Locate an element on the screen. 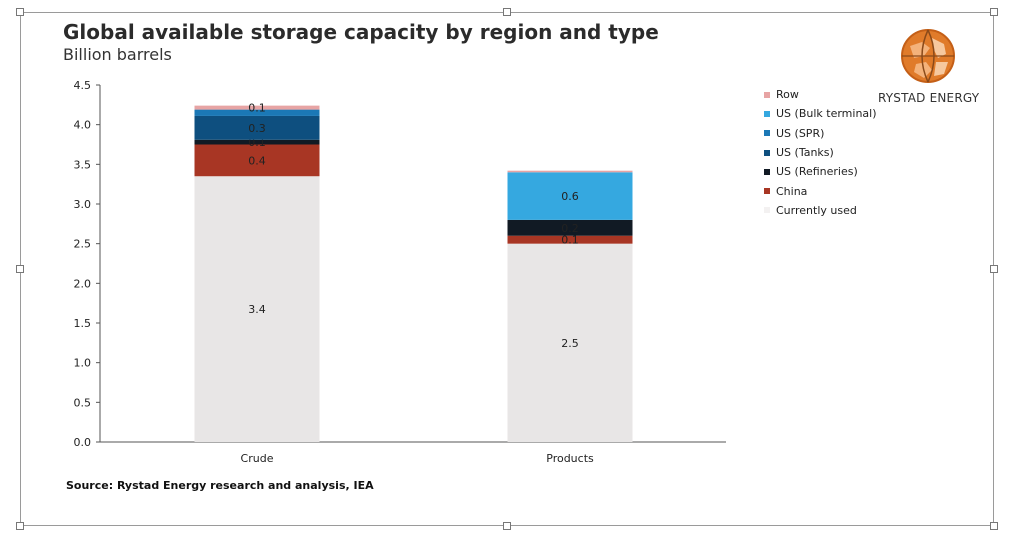  y-tick-label: 3.5 is located at coordinates (83, 164).